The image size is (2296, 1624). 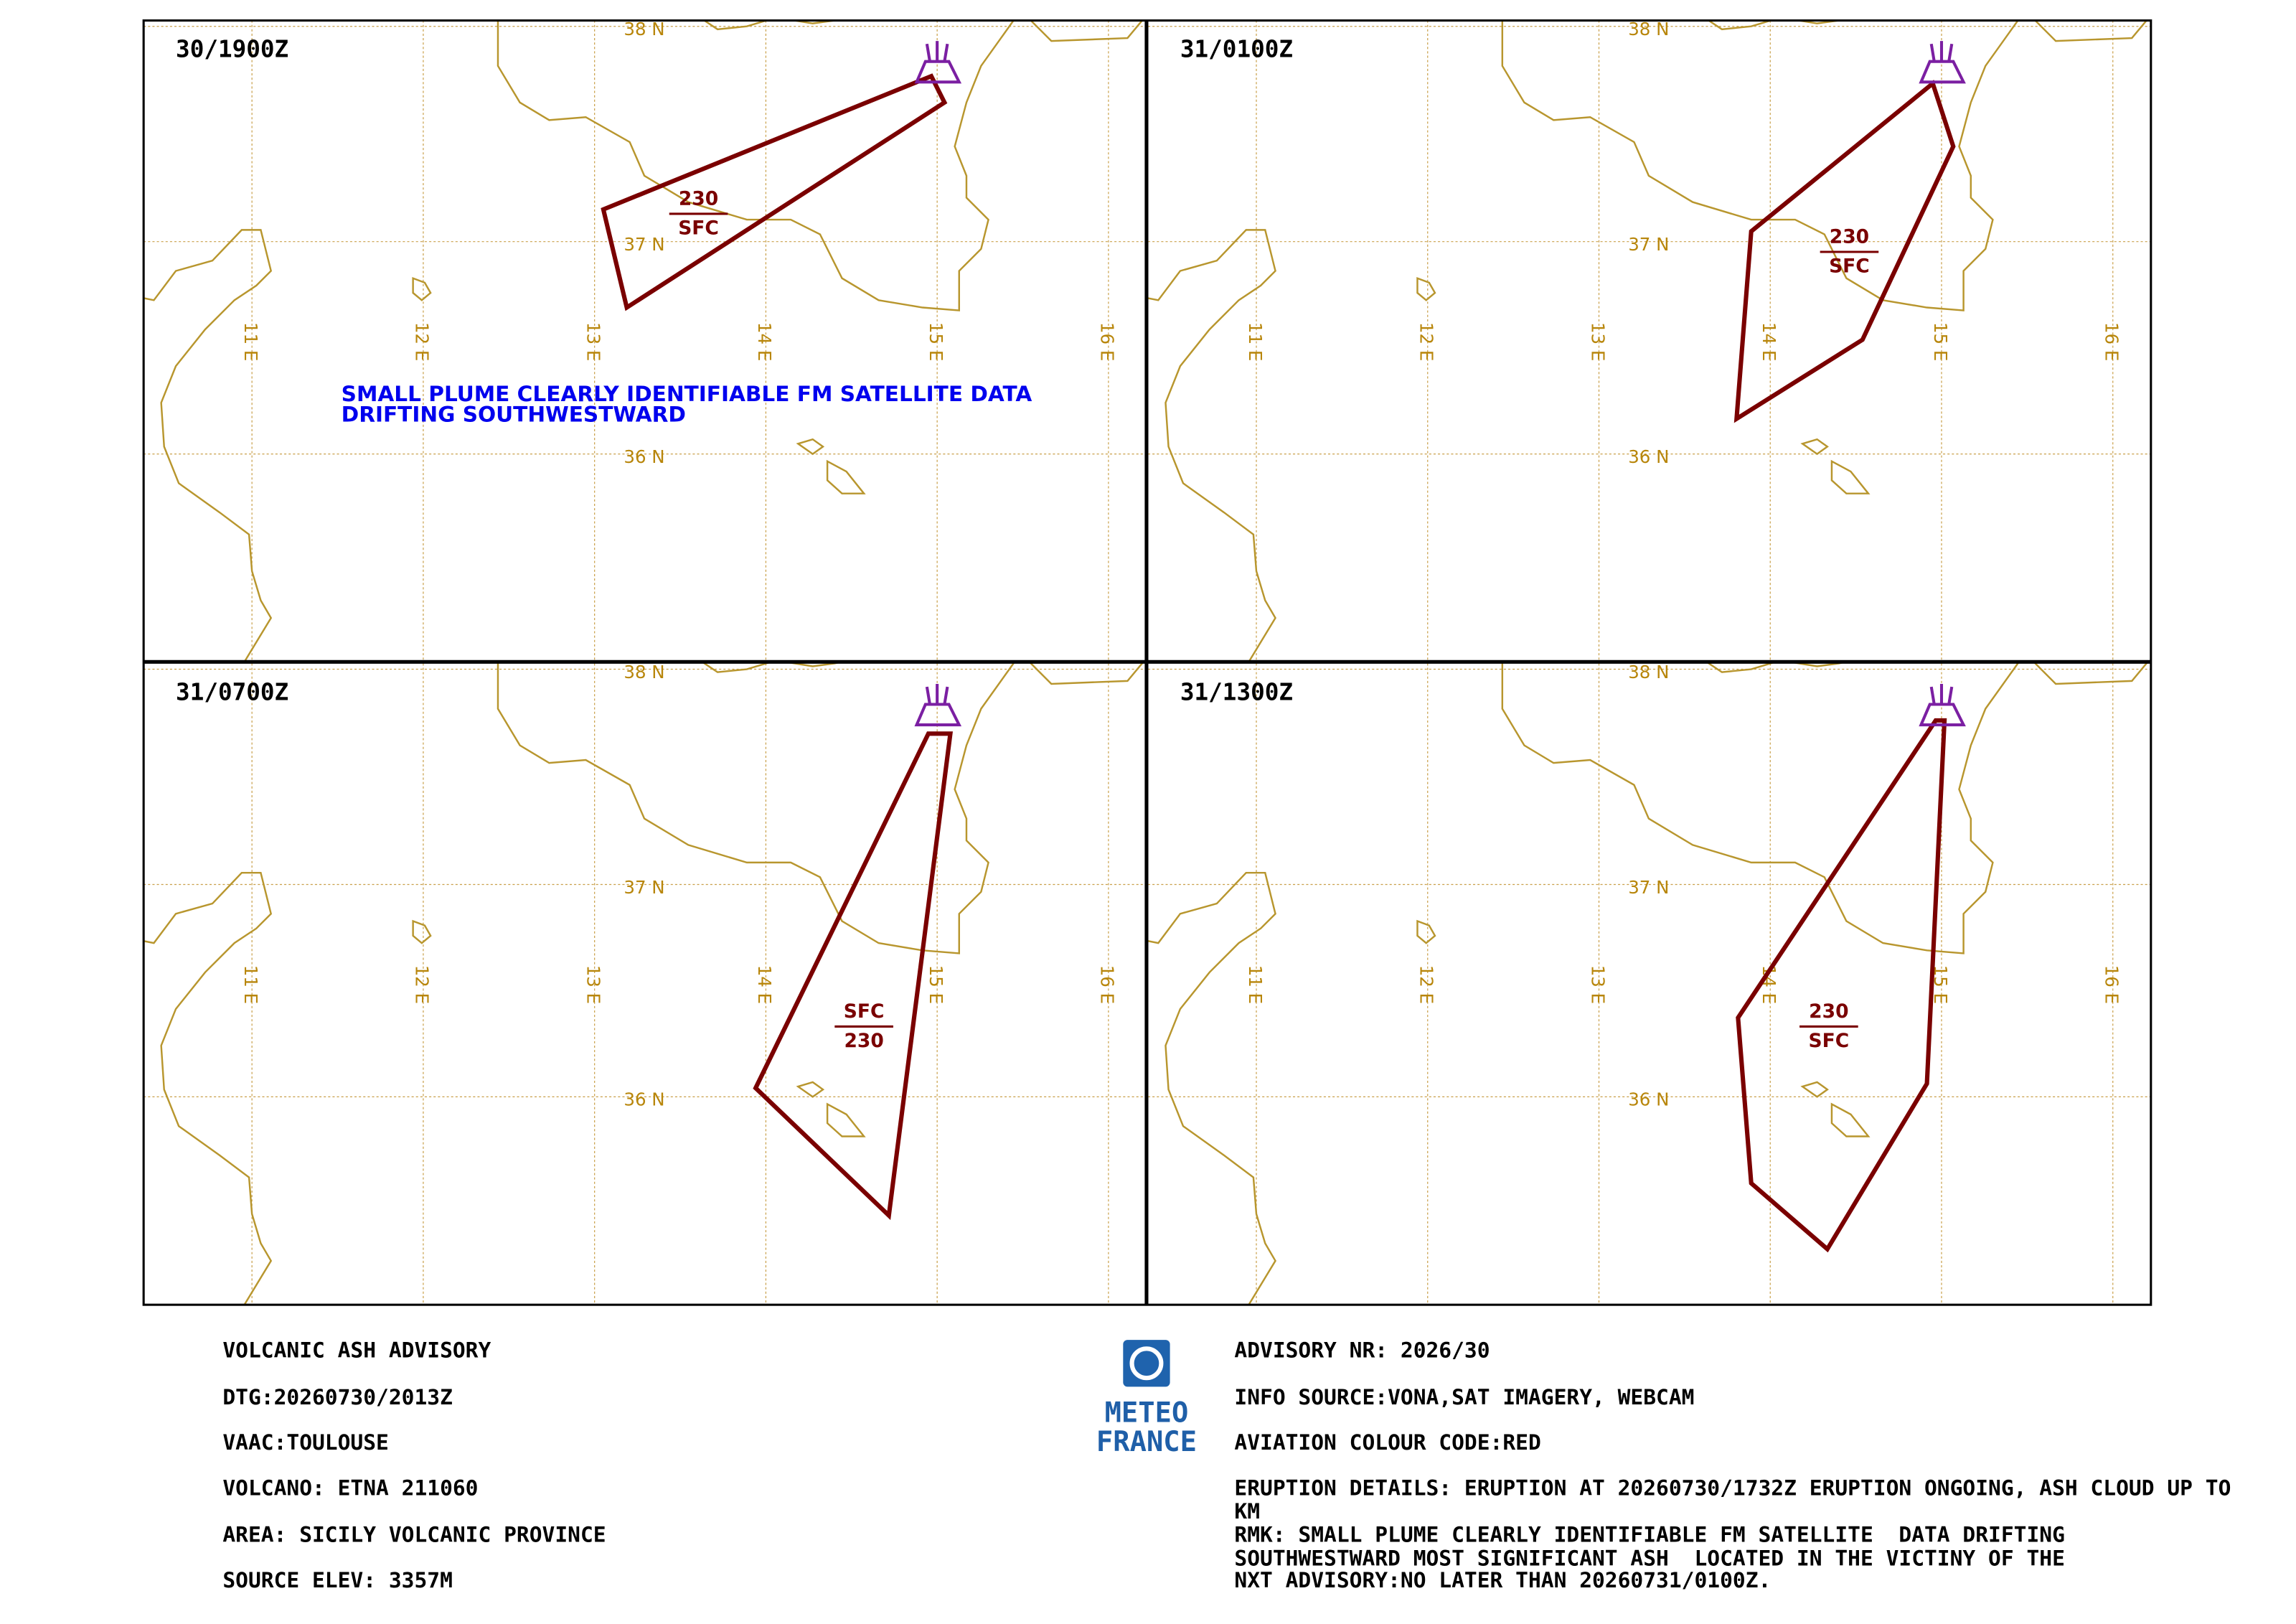 I want to click on advisory-field: KM, so click(x=1247, y=1511).